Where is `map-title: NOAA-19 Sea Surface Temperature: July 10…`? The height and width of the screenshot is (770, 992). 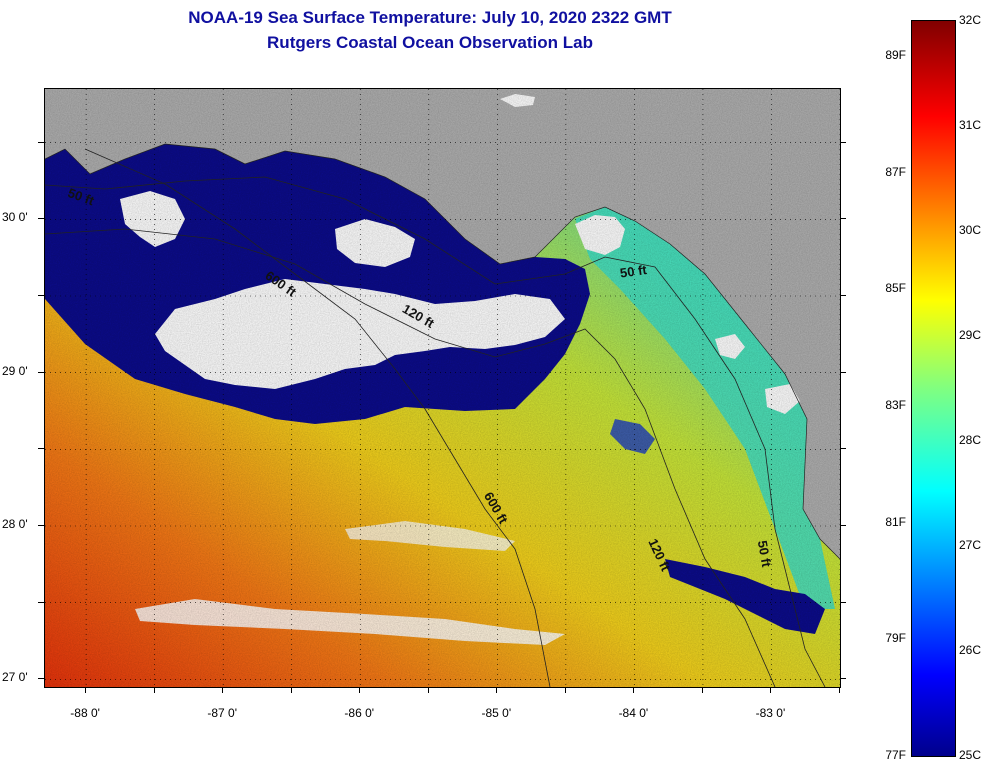 map-title: NOAA-19 Sea Surface Temperature: July 10… is located at coordinates (430, 17).